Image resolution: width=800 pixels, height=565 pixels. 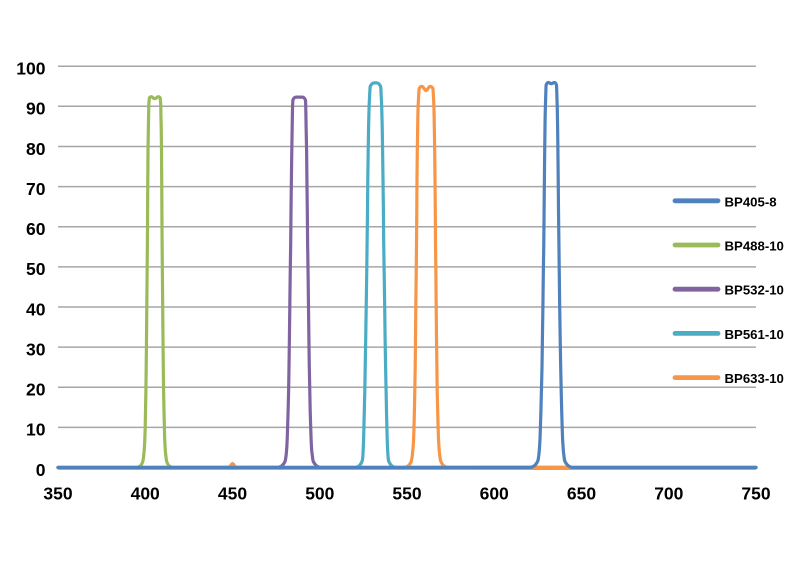 I want to click on svg-text: 10, so click(x=36, y=430).